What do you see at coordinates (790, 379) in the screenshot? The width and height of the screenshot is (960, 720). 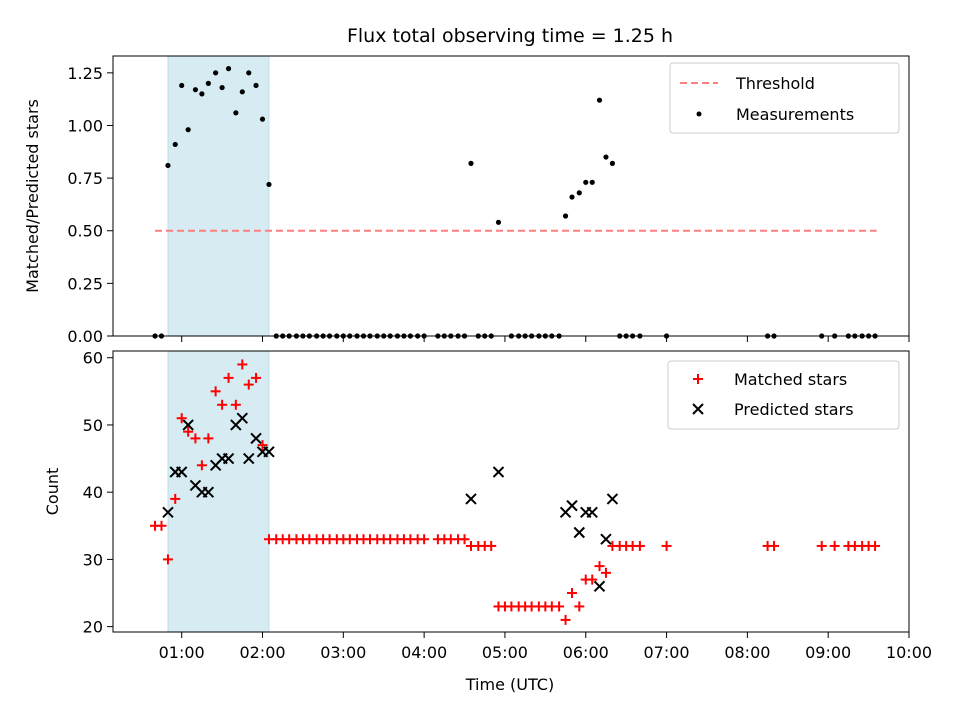 I see `legend-matched-label: Matched stars` at bounding box center [790, 379].